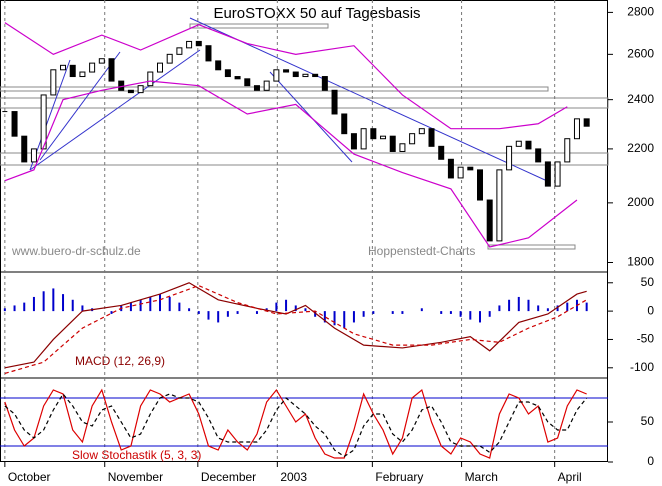 This screenshot has width=662, height=486. What do you see at coordinates (570, 477) in the screenshot?
I see `x-tick-label: April` at bounding box center [570, 477].